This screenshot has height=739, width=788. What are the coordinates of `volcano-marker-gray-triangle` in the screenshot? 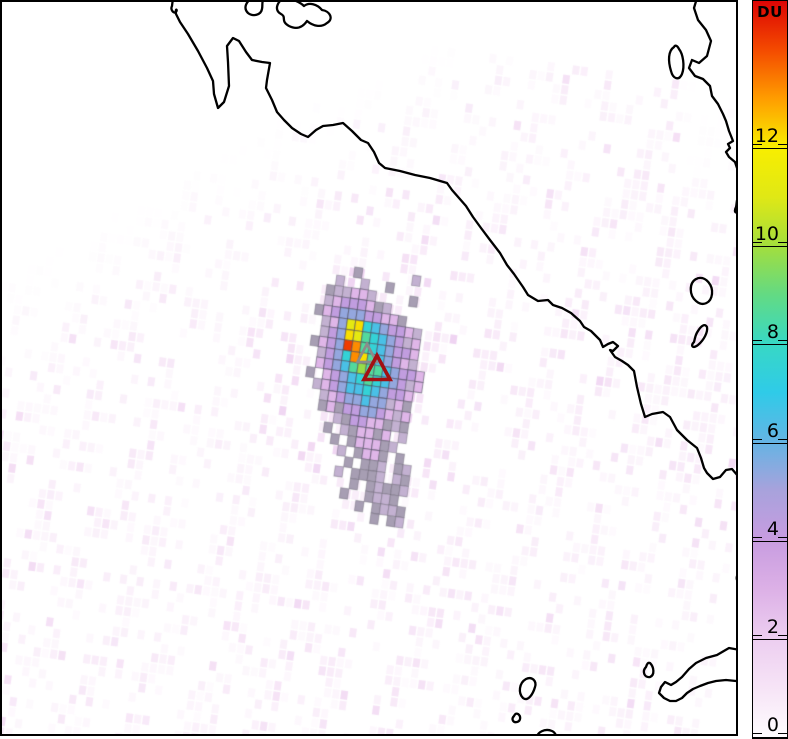 It's located at (367, 352).